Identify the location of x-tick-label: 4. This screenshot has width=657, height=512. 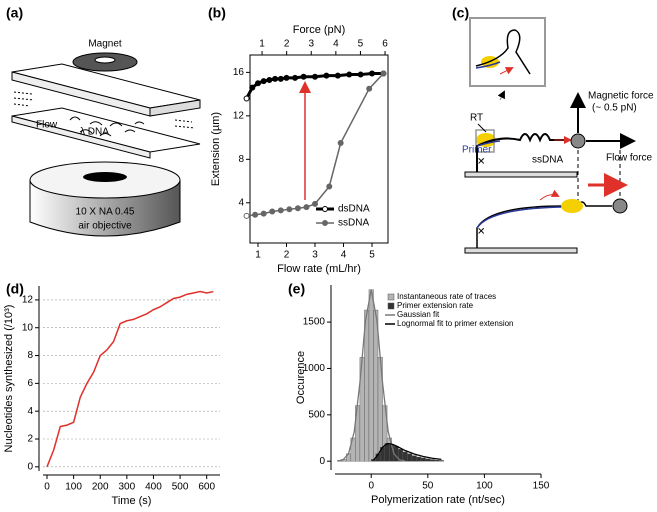
(344, 255).